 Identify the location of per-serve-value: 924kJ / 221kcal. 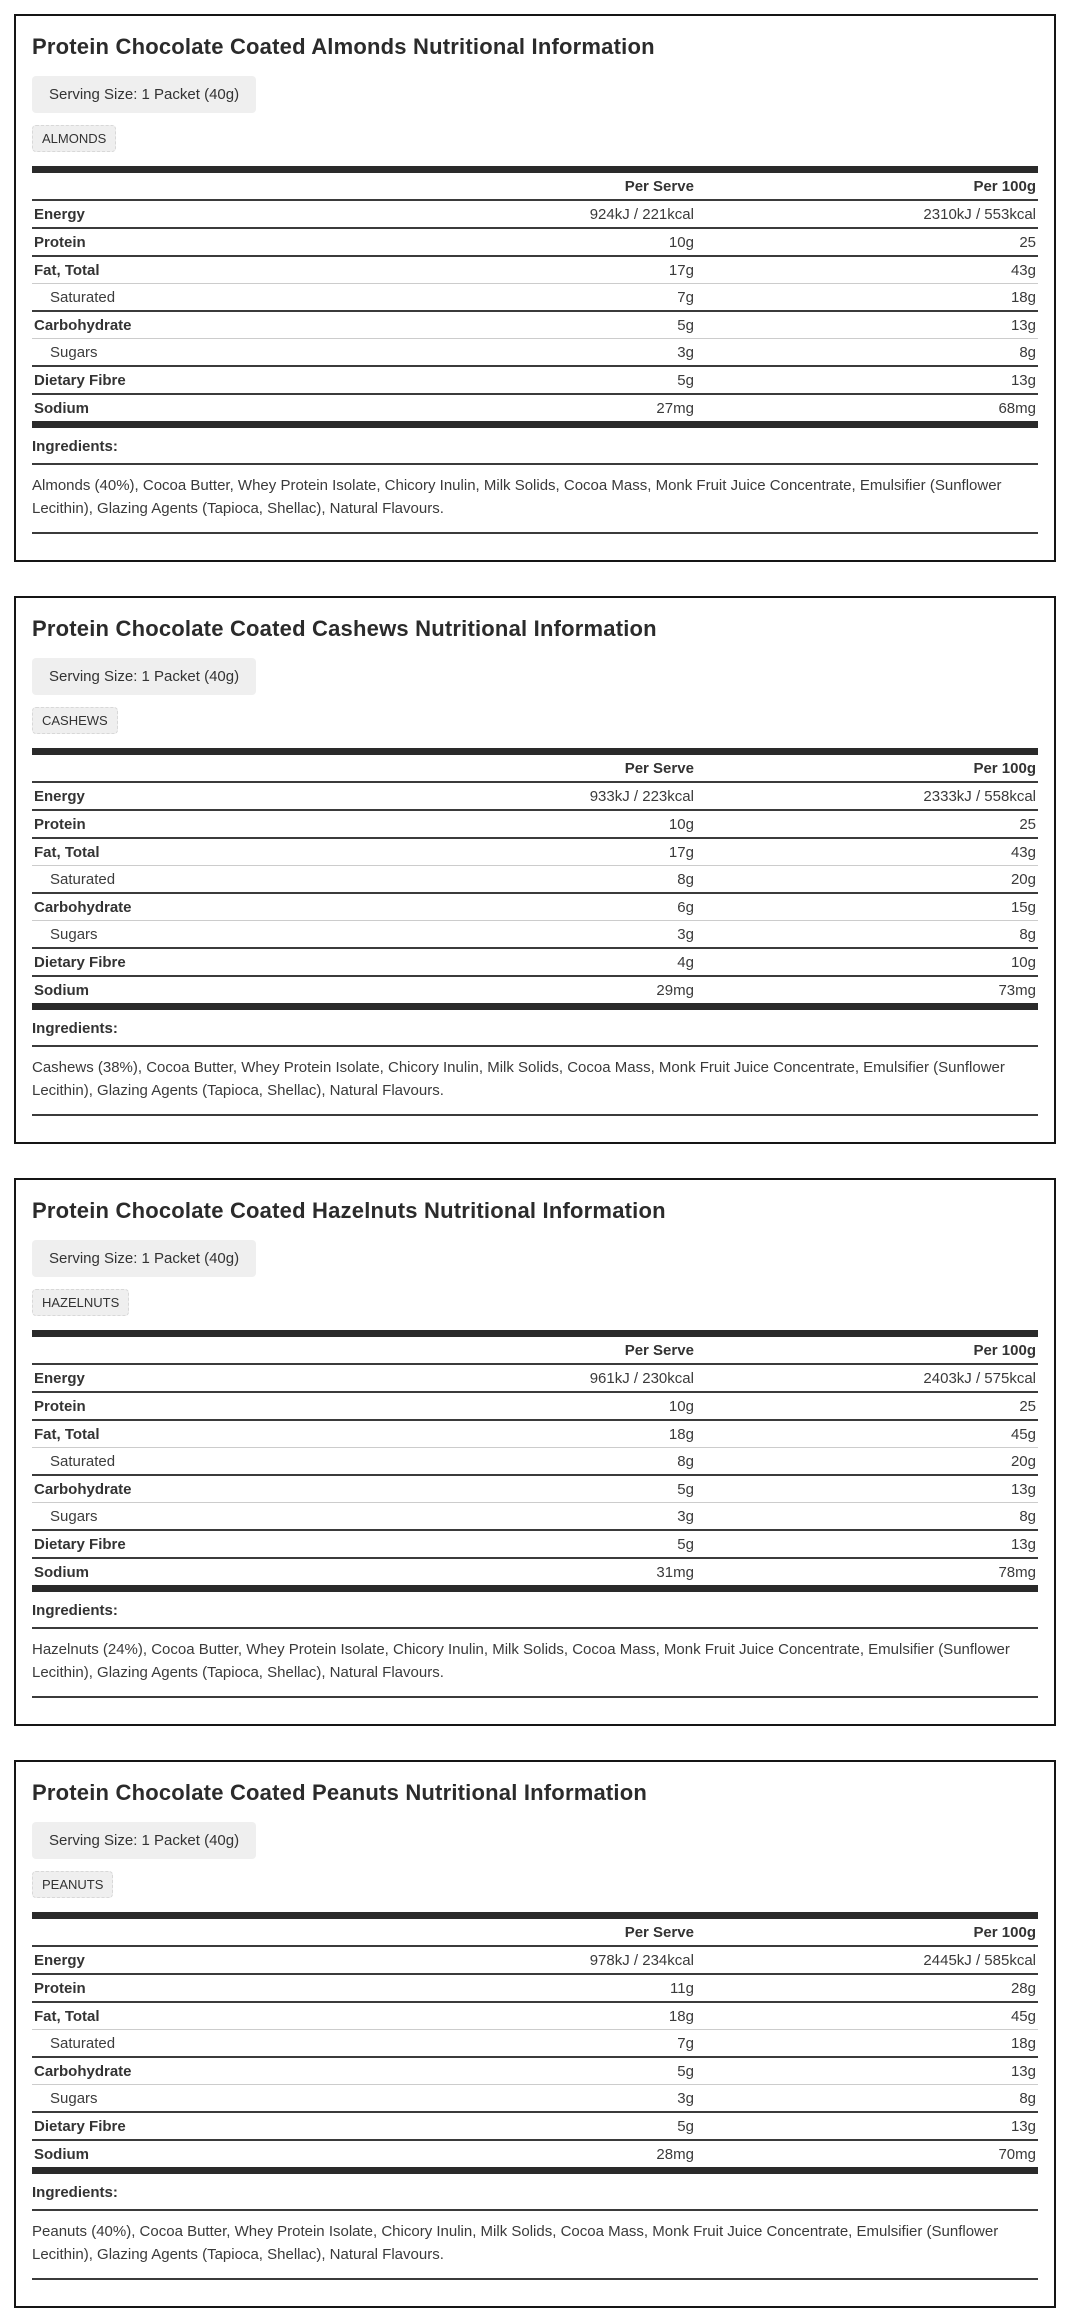
(535, 214).